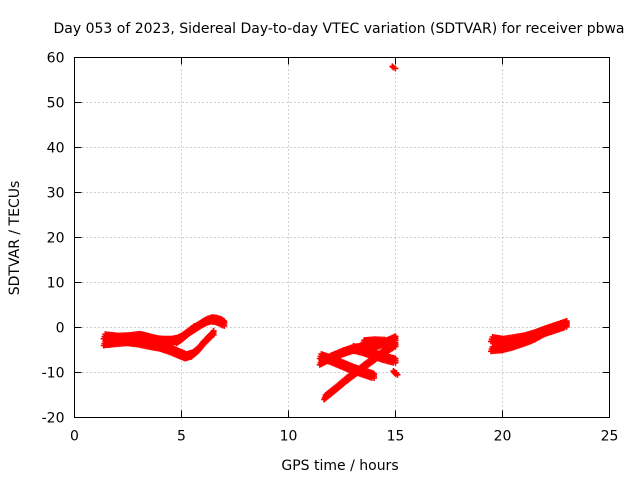 The width and height of the screenshot is (640, 480). Describe the element at coordinates (289, 437) in the screenshot. I see `x-tick-label: 10` at that location.